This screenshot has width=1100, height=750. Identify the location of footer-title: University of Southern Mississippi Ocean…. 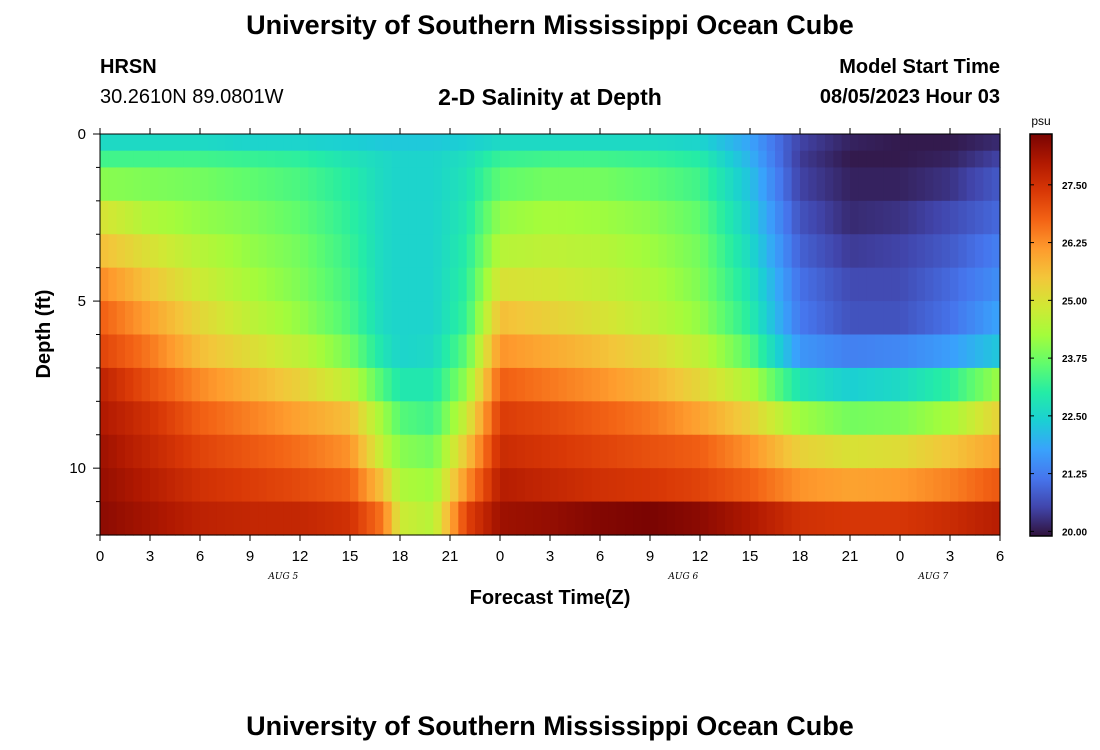
(550, 726).